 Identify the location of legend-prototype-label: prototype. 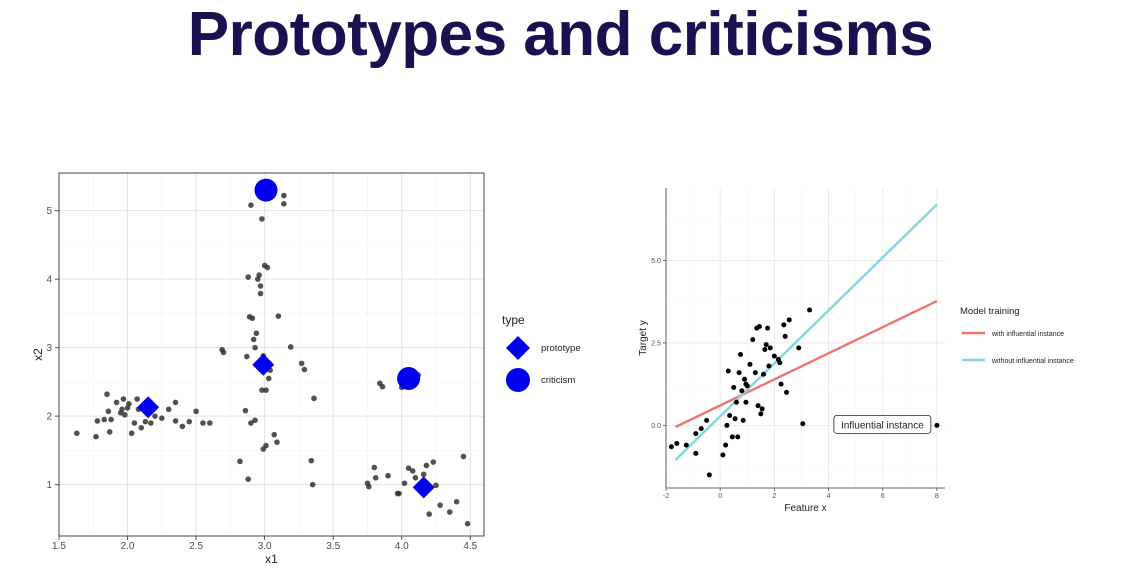
(561, 348).